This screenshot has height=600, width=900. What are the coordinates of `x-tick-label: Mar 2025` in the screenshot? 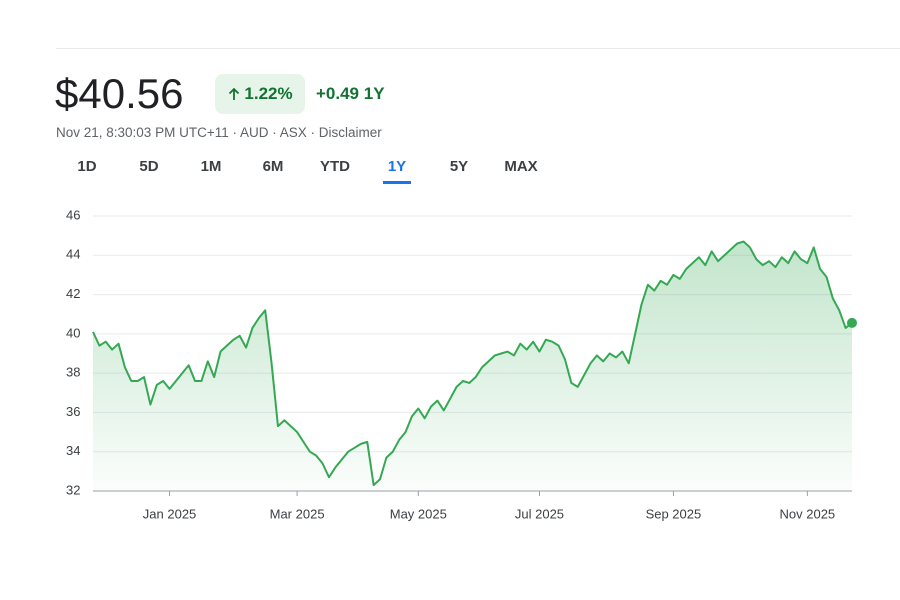 It's located at (297, 513).